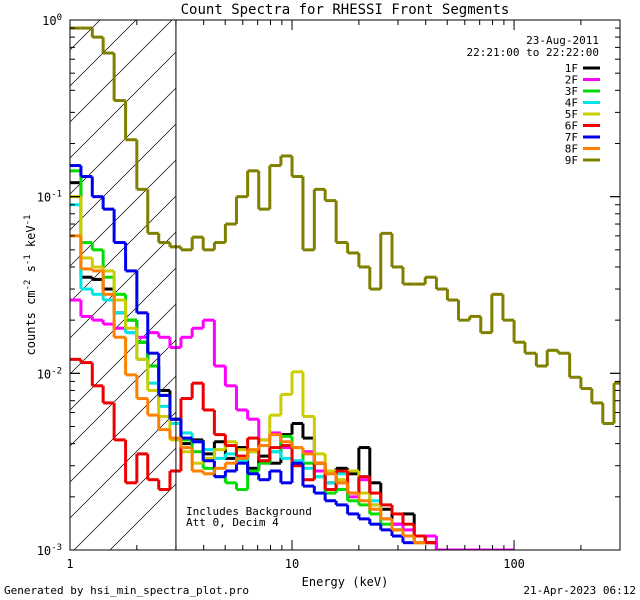 This screenshot has height=600, width=640. I want to click on legend-label-6F: 6F, so click(571, 126).